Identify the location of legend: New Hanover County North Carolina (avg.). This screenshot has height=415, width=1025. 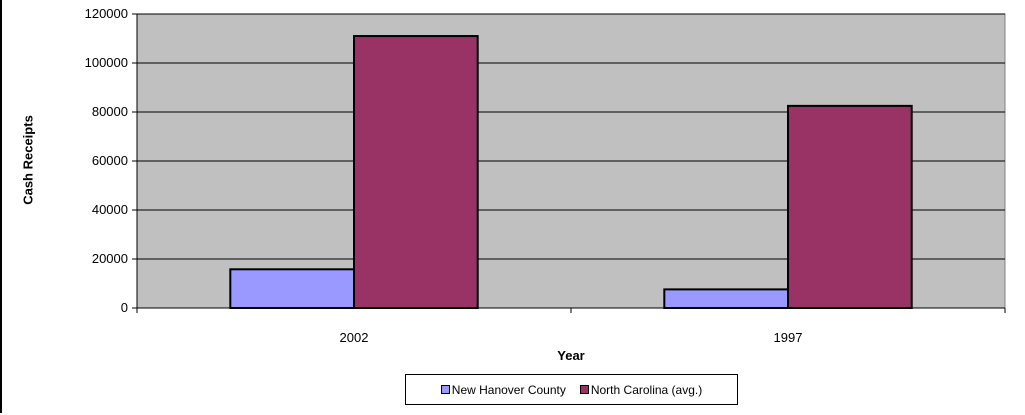
(571, 389).